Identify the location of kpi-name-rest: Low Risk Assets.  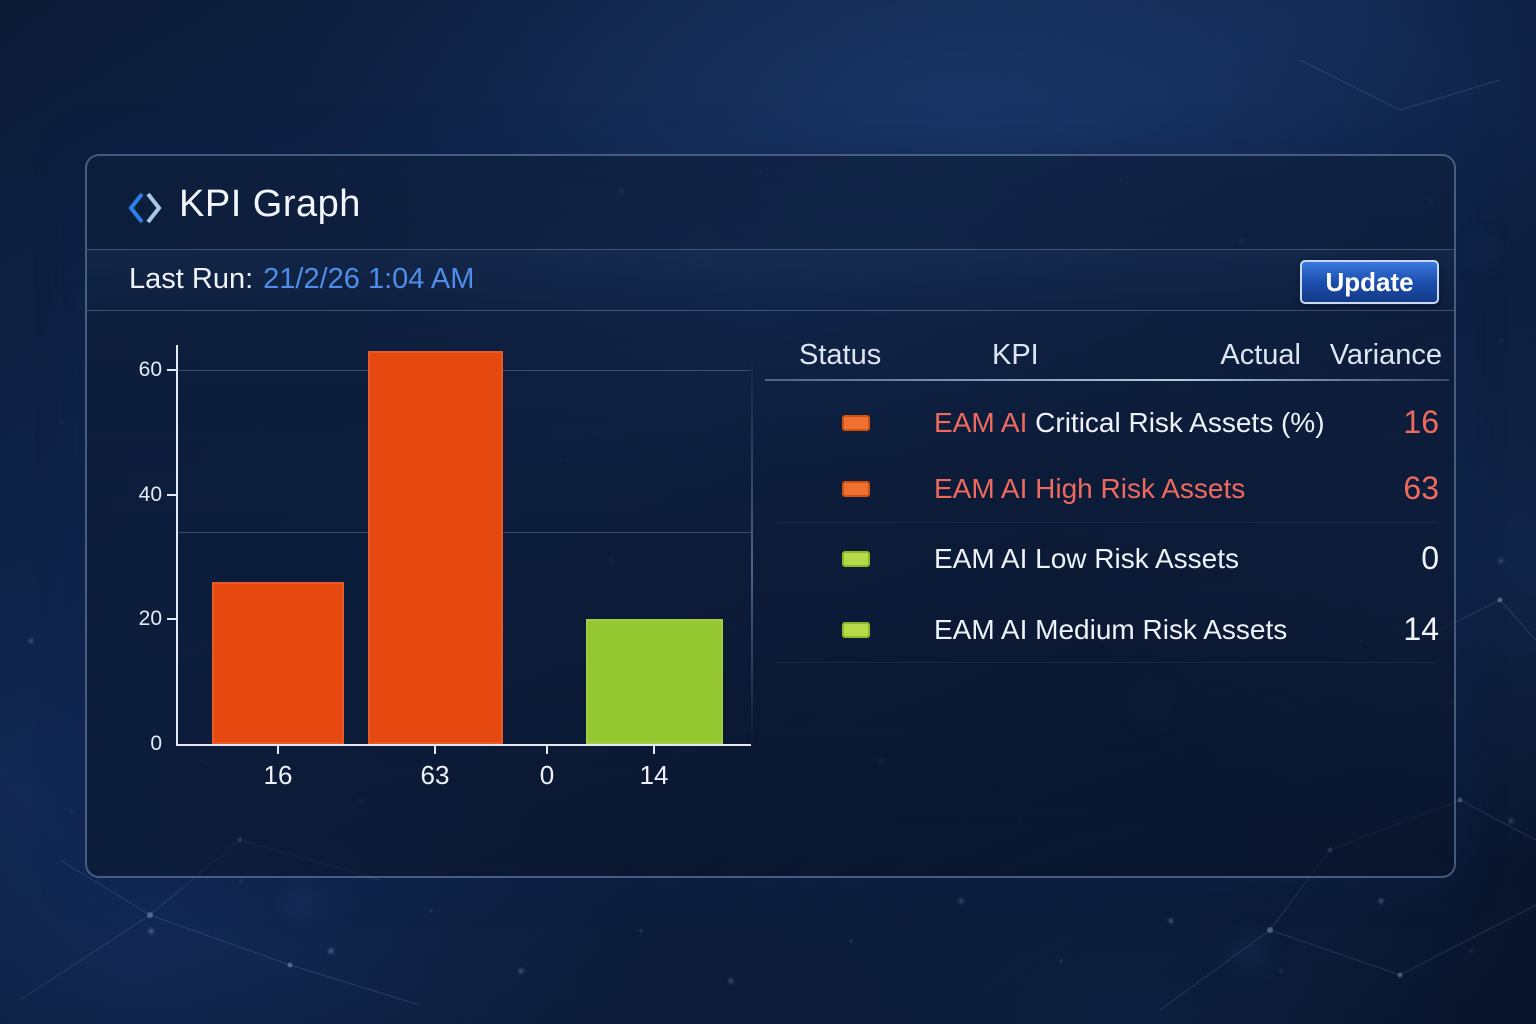
(1137, 558).